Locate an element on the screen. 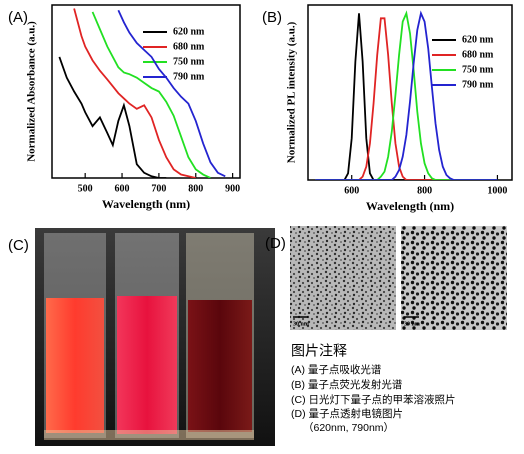 This screenshot has width=524, height=454. reflection is located at coordinates (149, 435).